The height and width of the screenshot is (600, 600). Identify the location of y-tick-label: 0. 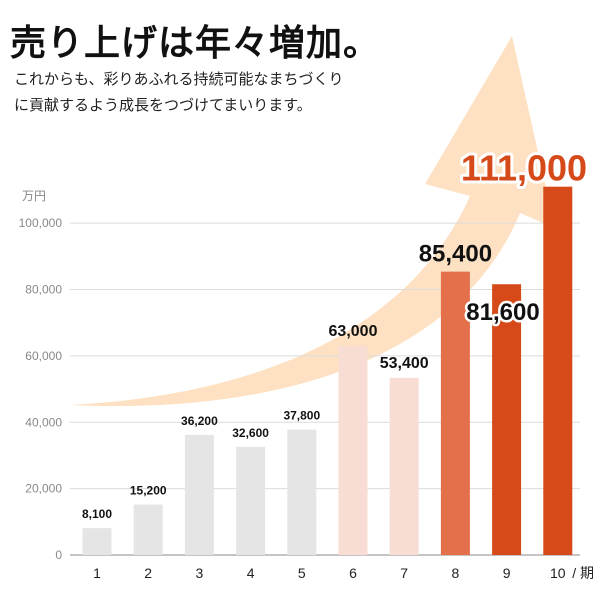
(58, 555).